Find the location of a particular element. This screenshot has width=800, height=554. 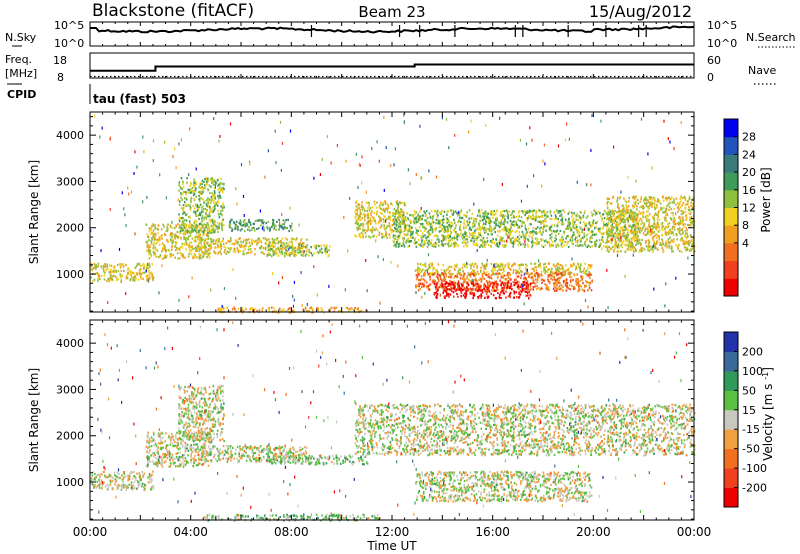

velocity-ytick-label: 3000 is located at coordinates (70, 389).